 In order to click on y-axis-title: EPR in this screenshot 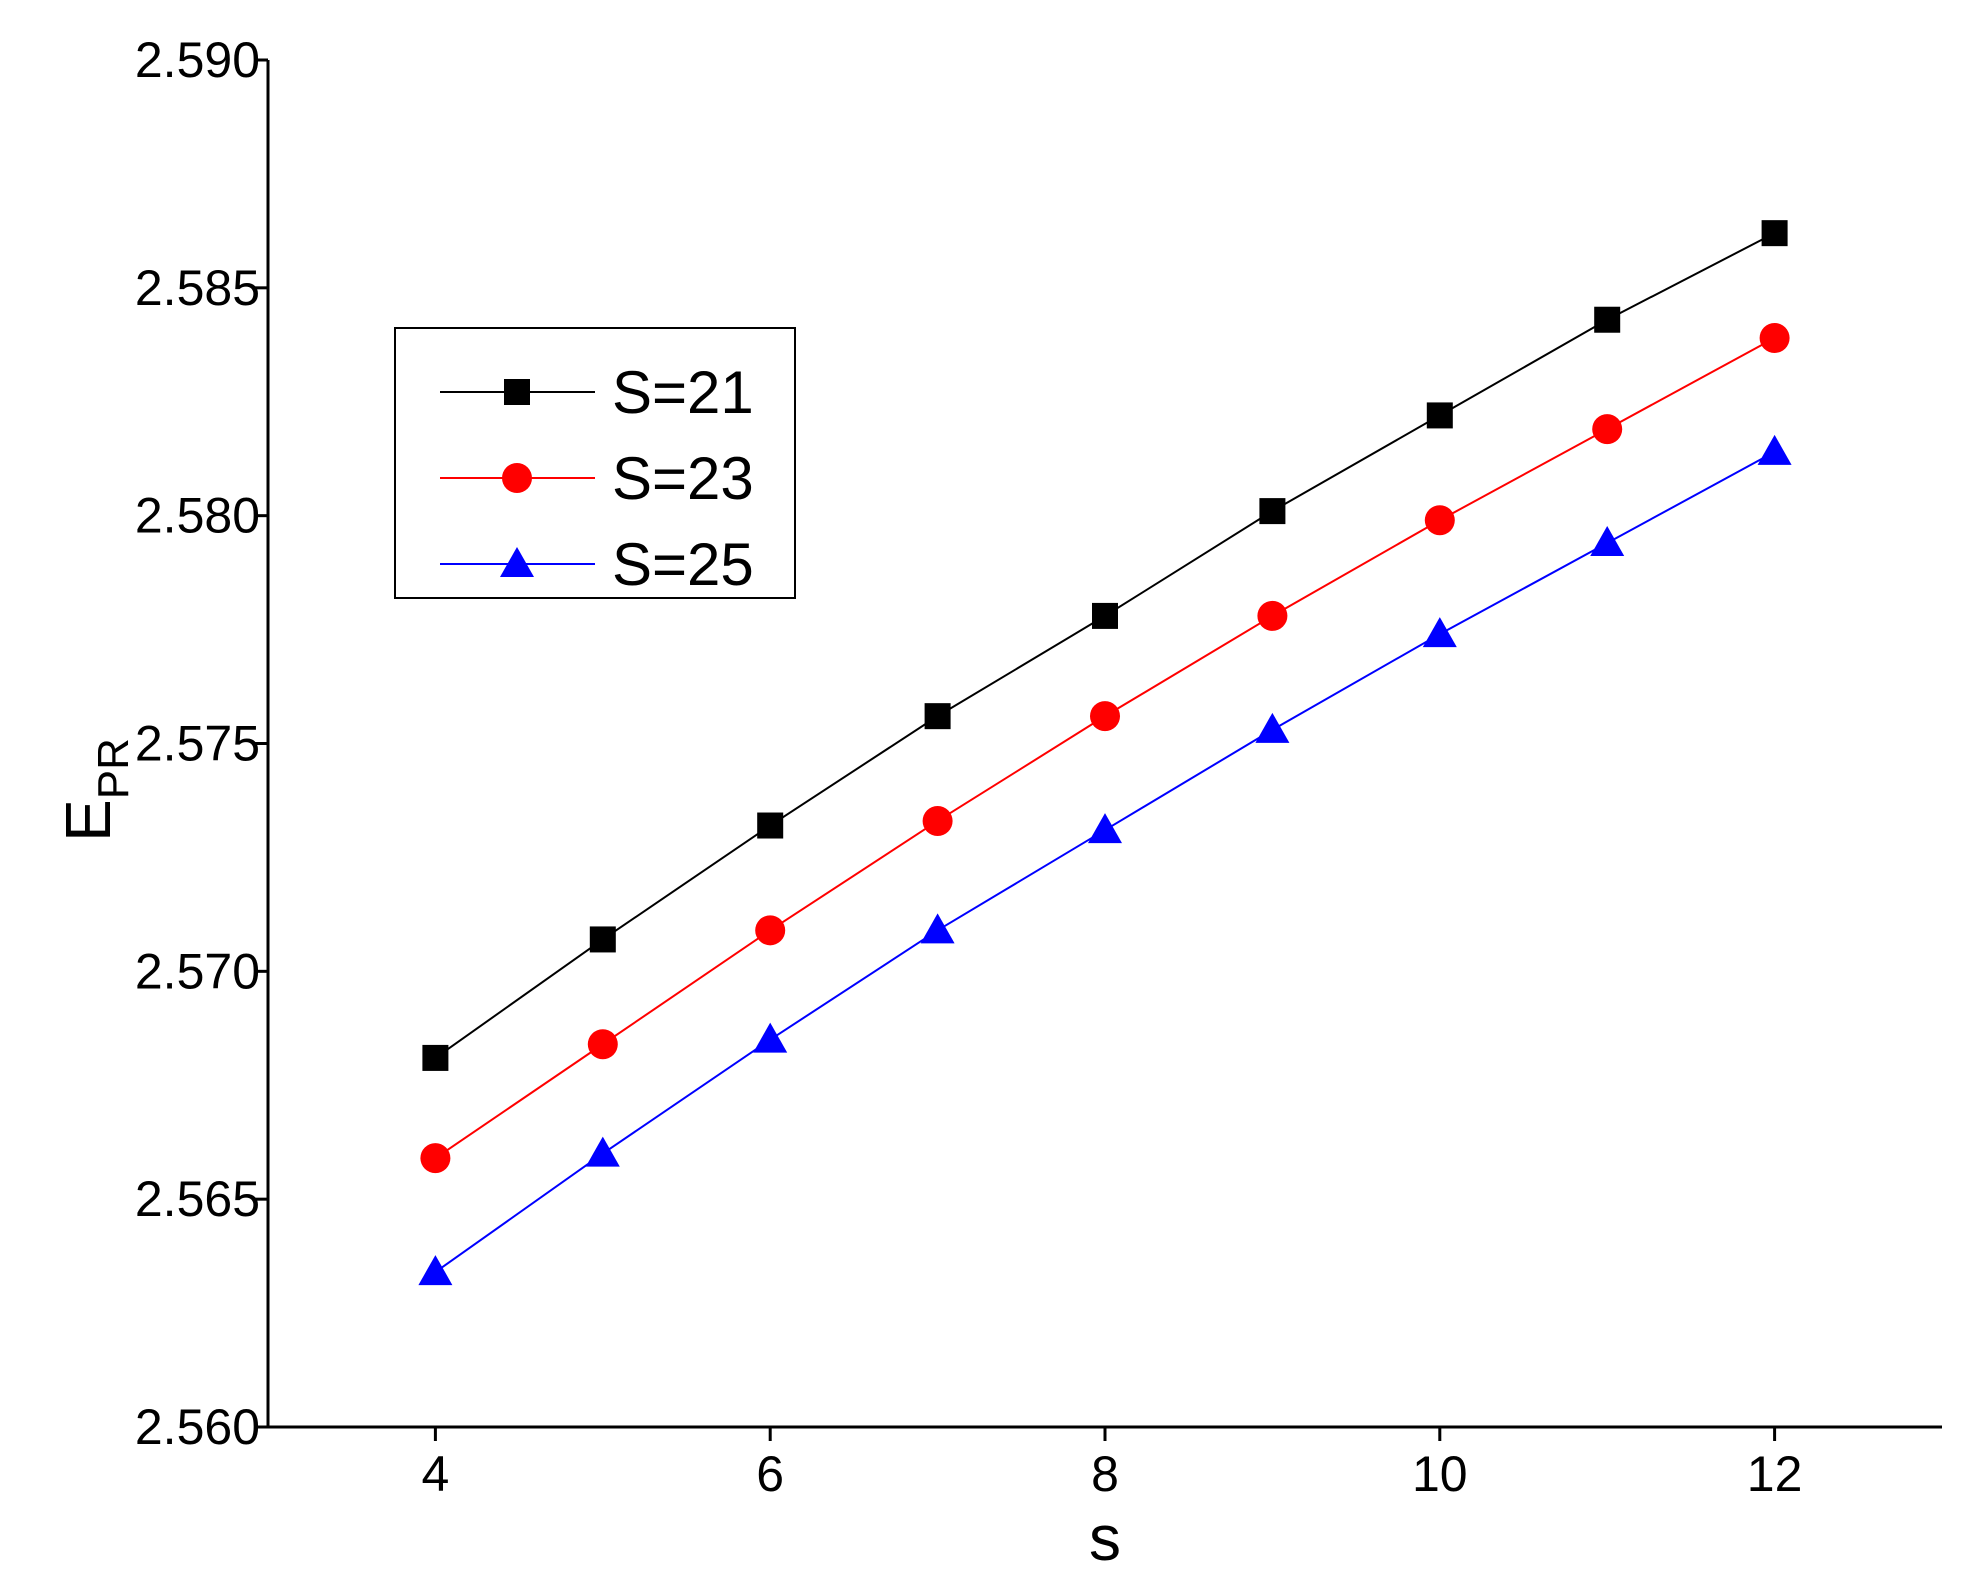, I will do `click(95, 790)`.